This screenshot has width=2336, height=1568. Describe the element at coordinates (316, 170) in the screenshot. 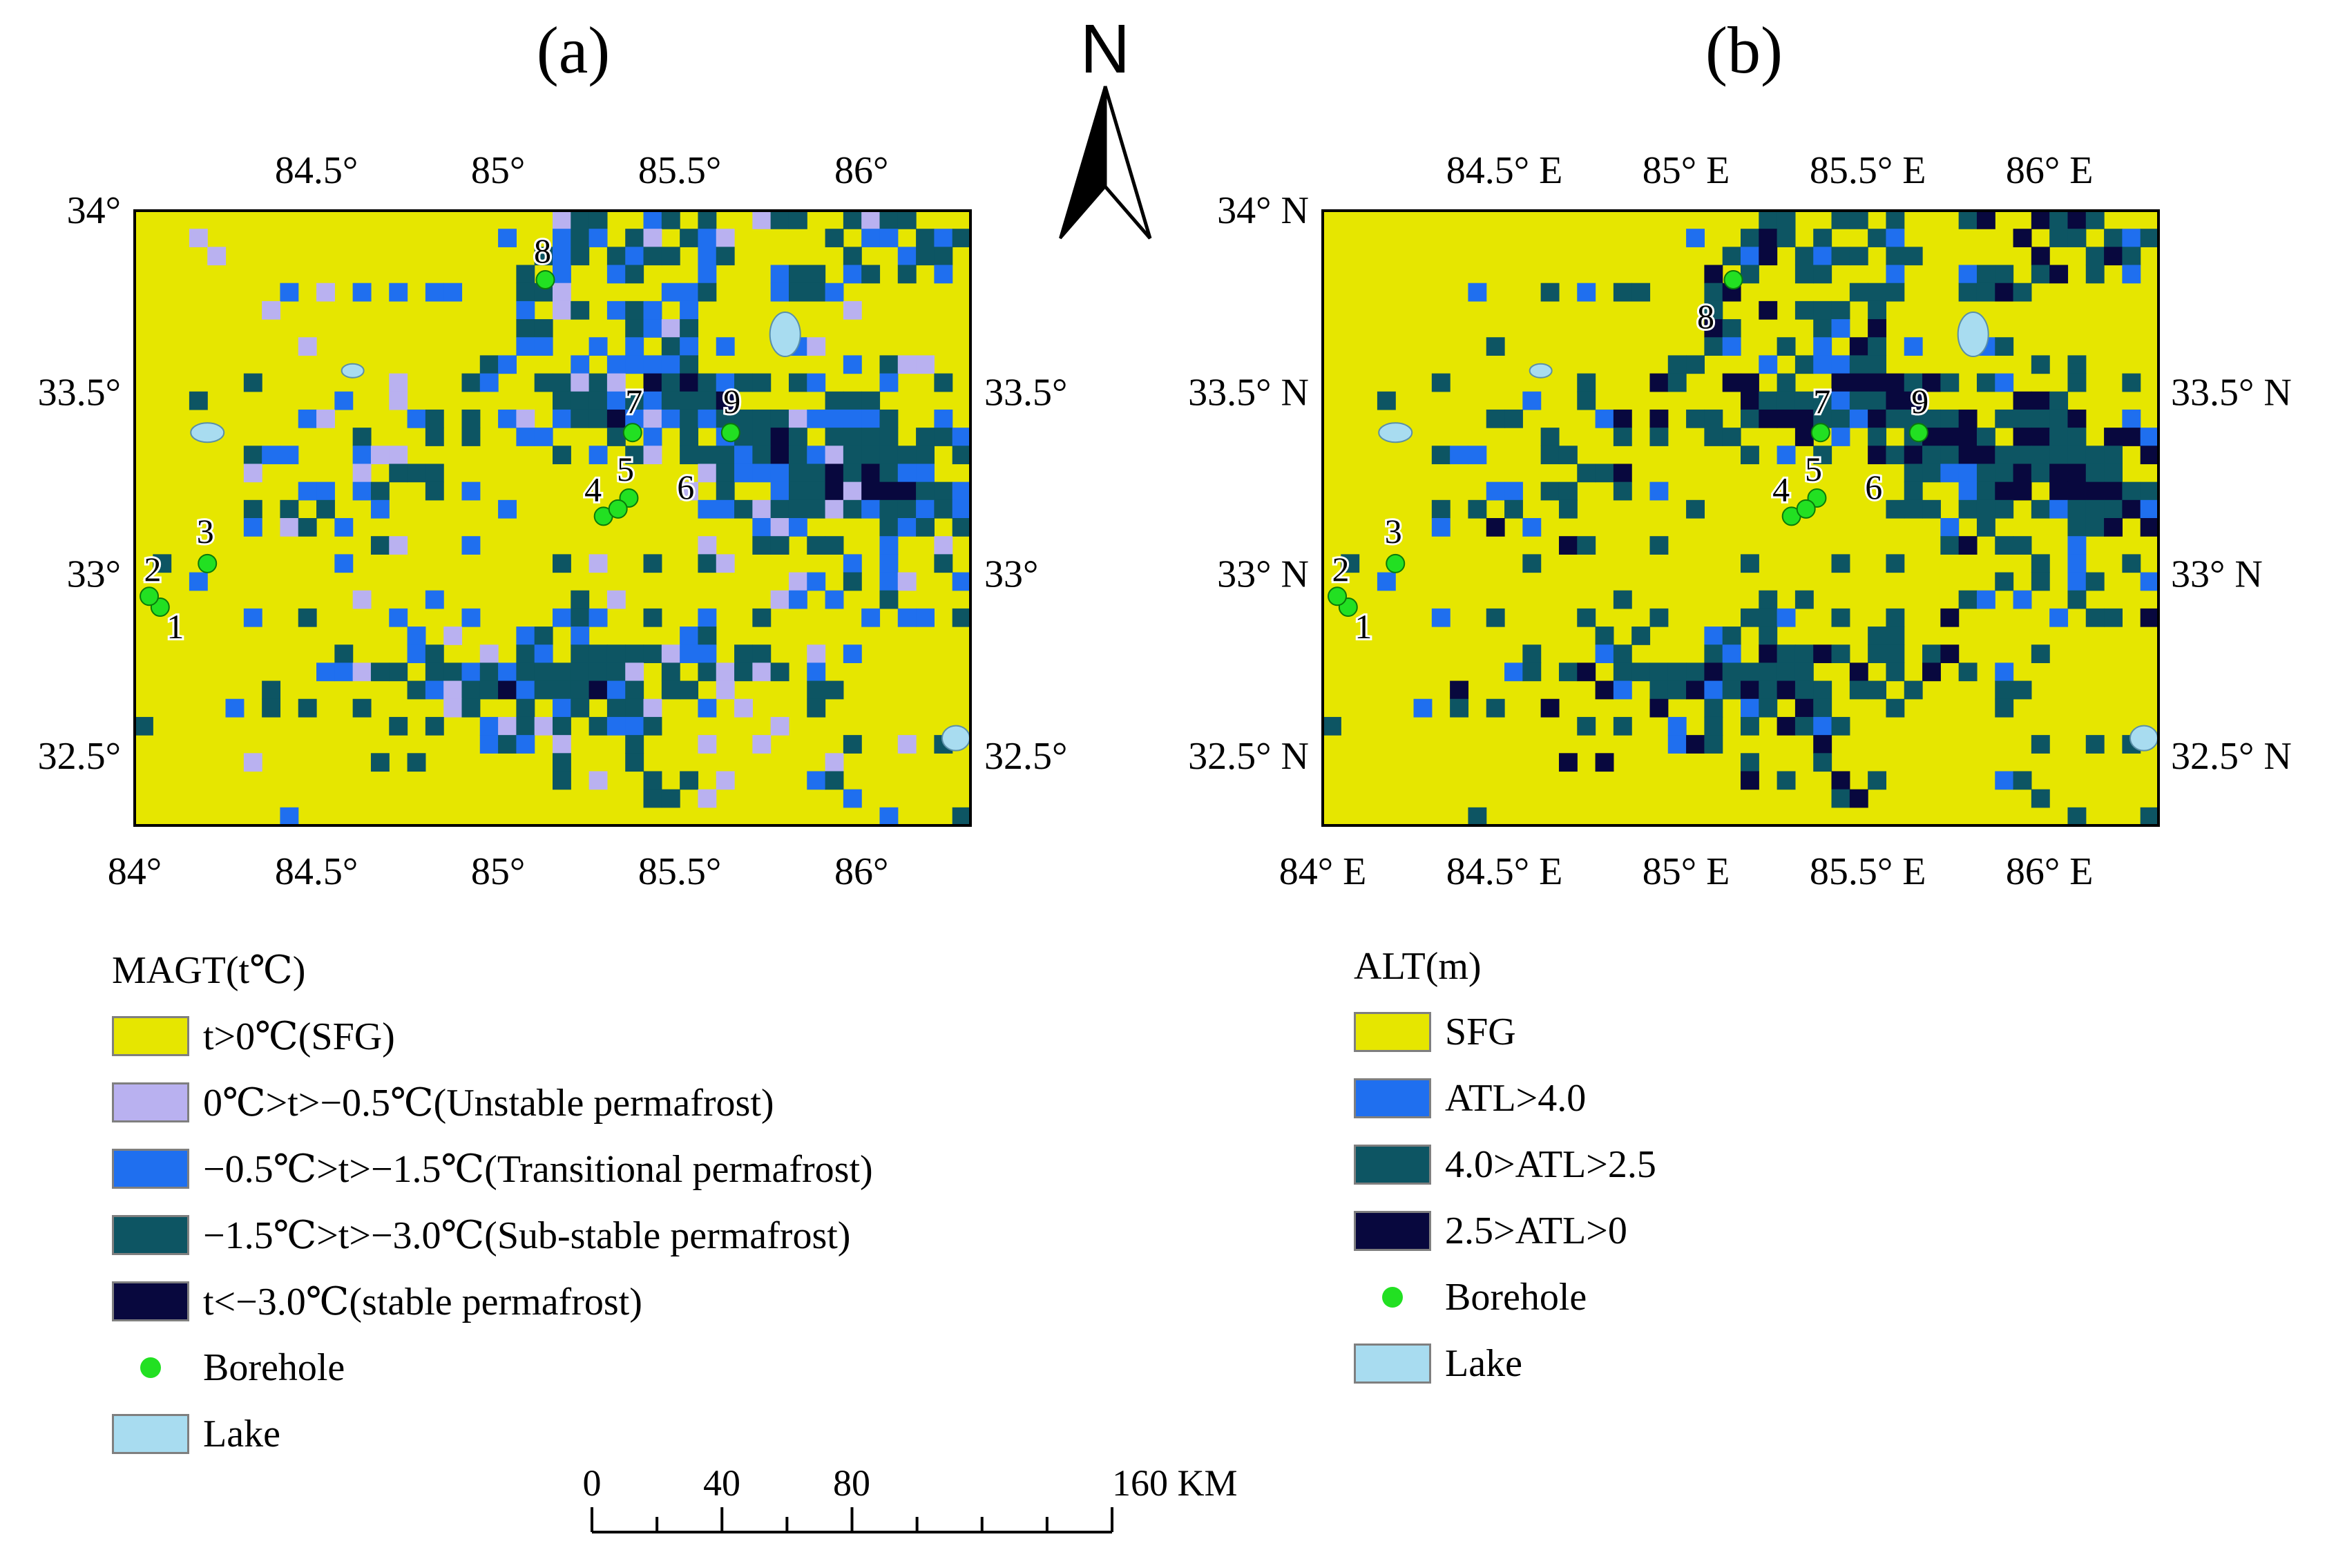

I see `top-tick-label: 84.5°` at that location.